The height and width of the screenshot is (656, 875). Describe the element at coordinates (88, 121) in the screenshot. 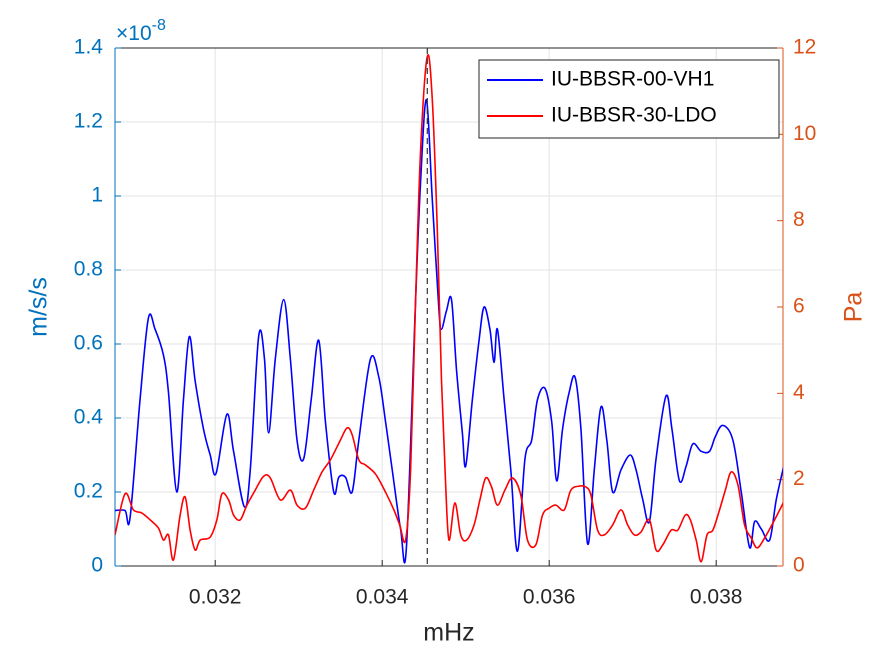

I see `y-tick-label: 1.2` at that location.